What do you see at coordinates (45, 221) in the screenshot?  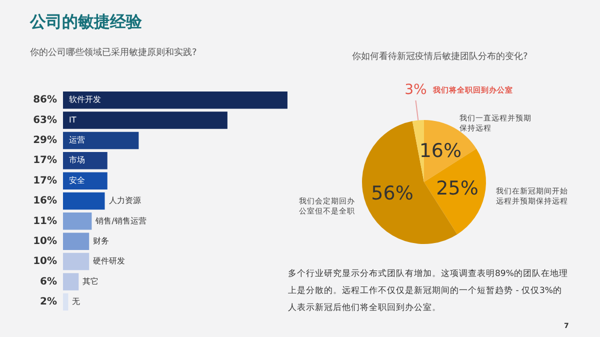 I see `data-label: 11%` at bounding box center [45, 221].